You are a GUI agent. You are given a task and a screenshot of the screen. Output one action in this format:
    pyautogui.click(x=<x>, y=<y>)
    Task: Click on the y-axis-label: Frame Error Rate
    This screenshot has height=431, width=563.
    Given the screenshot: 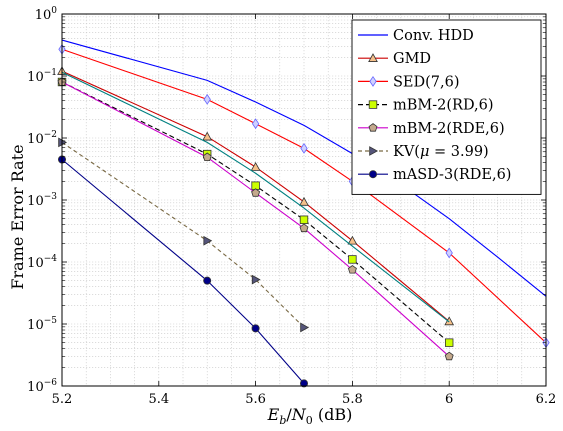 What is the action you would take?
    pyautogui.click(x=17, y=216)
    